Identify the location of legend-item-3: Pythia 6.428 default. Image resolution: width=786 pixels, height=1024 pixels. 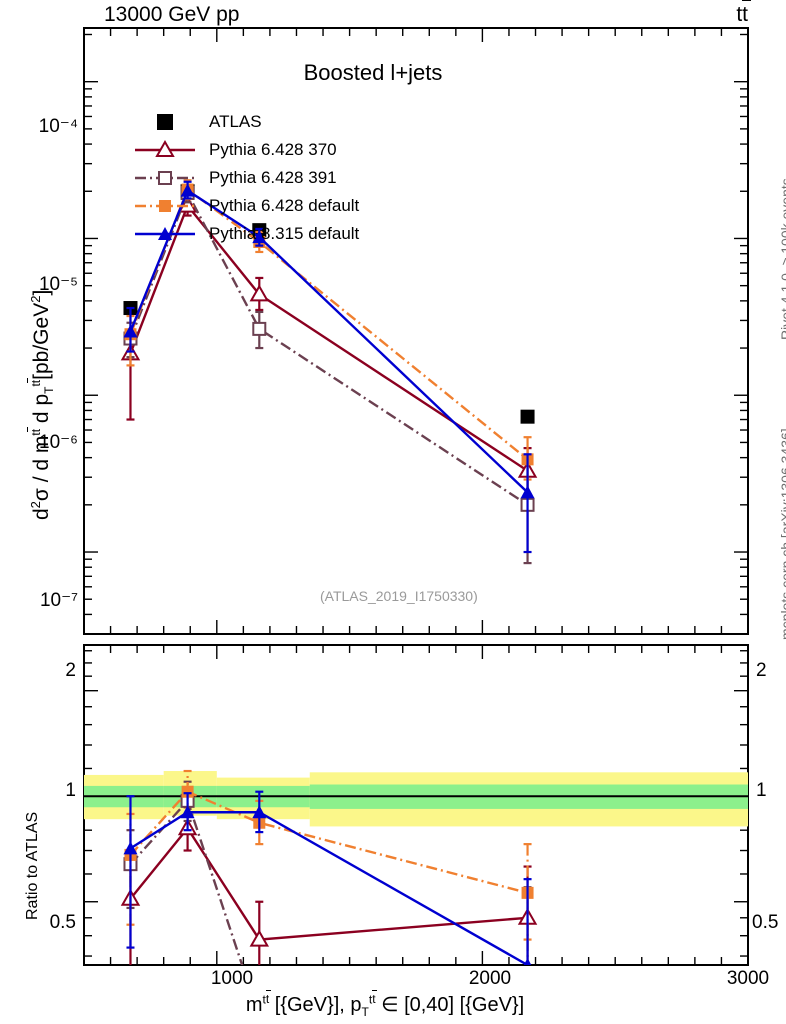
(246, 206).